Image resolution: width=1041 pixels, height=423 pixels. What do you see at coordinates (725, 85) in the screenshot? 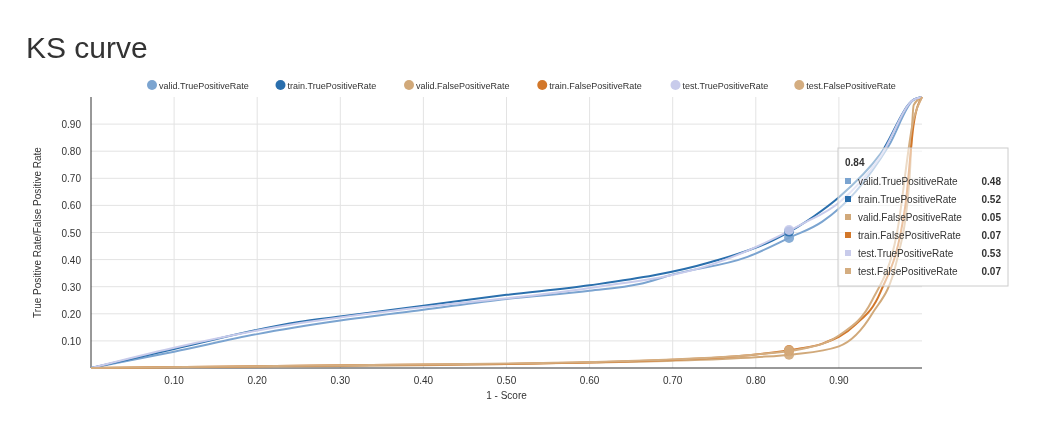
I see `text: test.TruePositiveRate` at bounding box center [725, 85].